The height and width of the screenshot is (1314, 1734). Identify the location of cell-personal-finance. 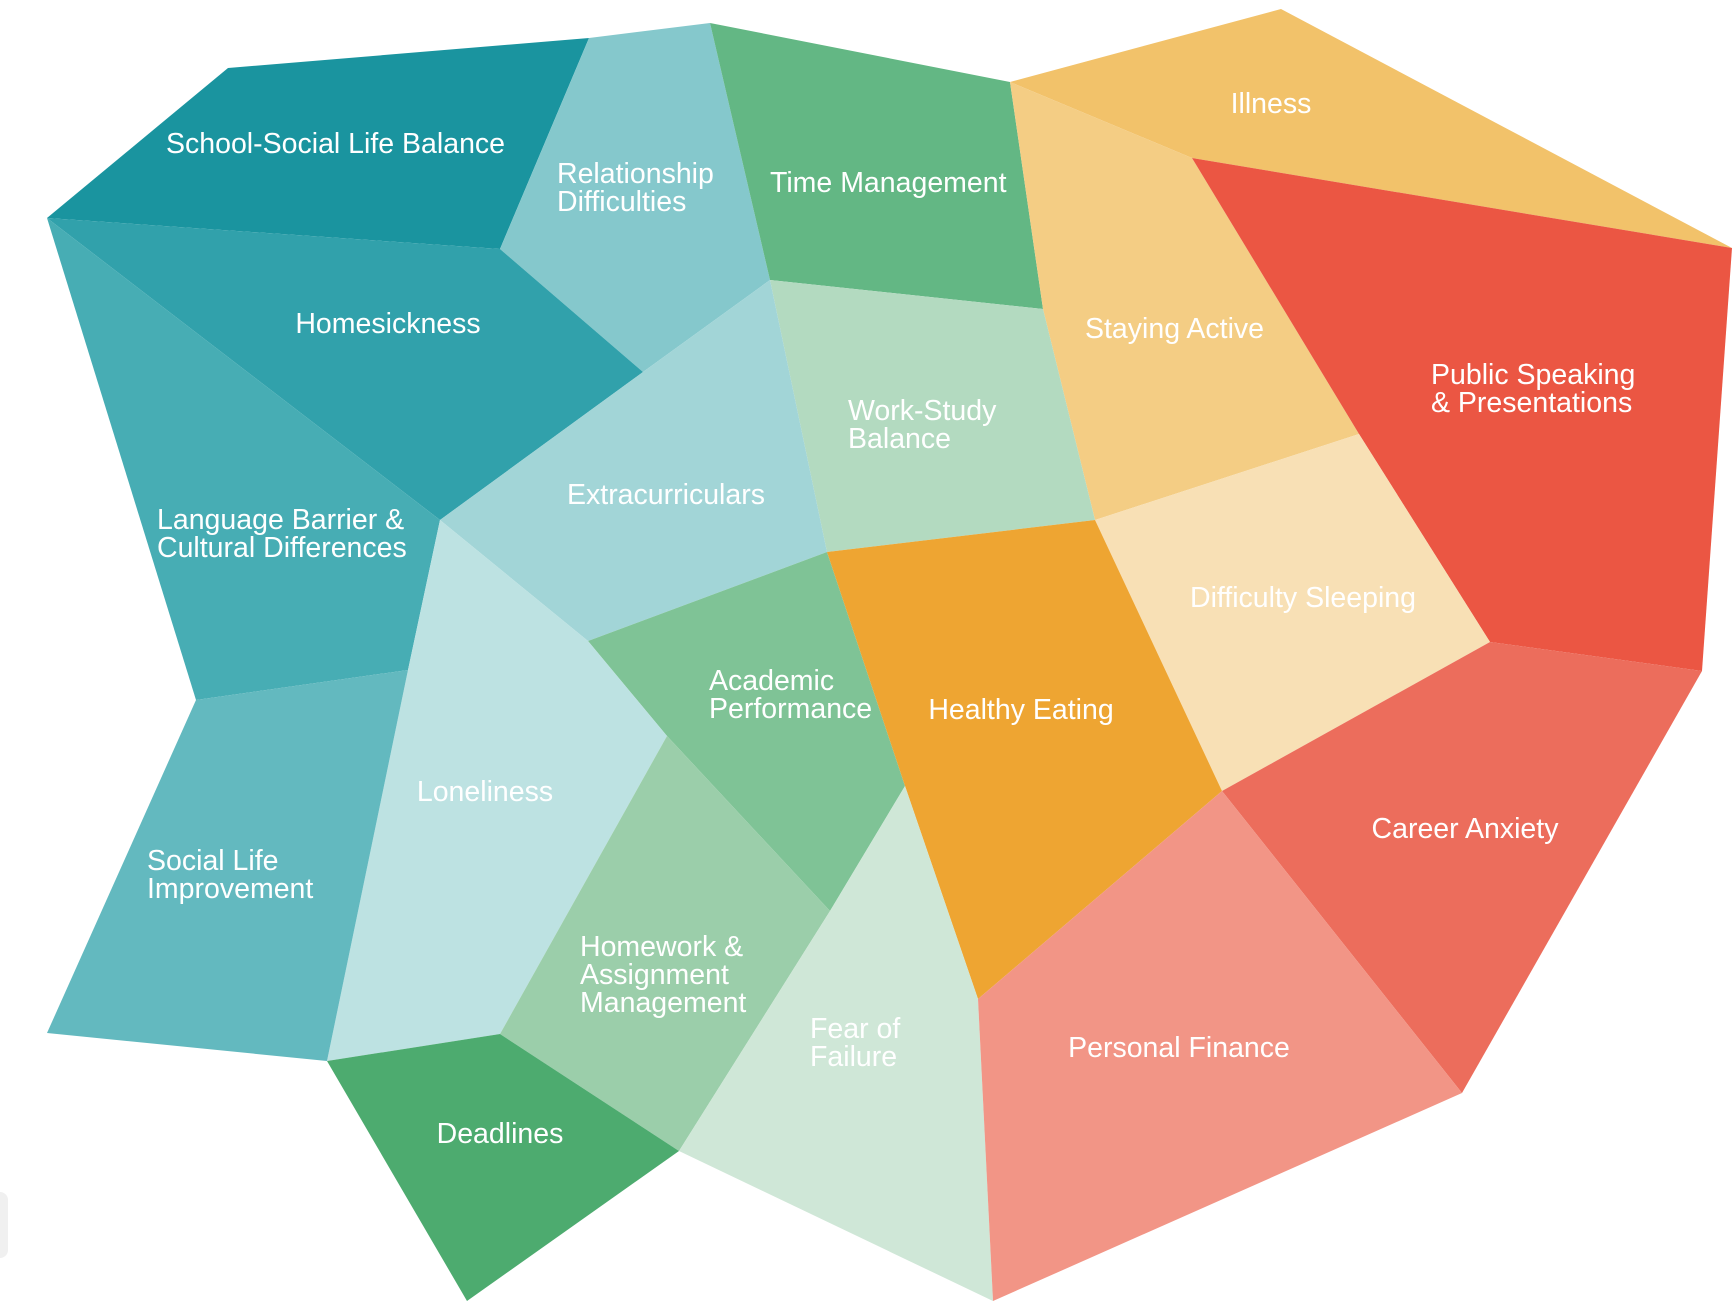
(1220, 1046).